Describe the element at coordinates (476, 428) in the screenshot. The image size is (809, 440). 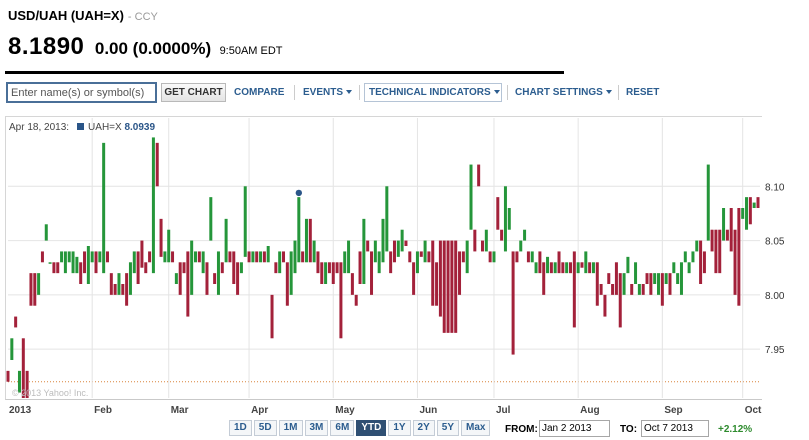
I see `range-max: Max` at that location.